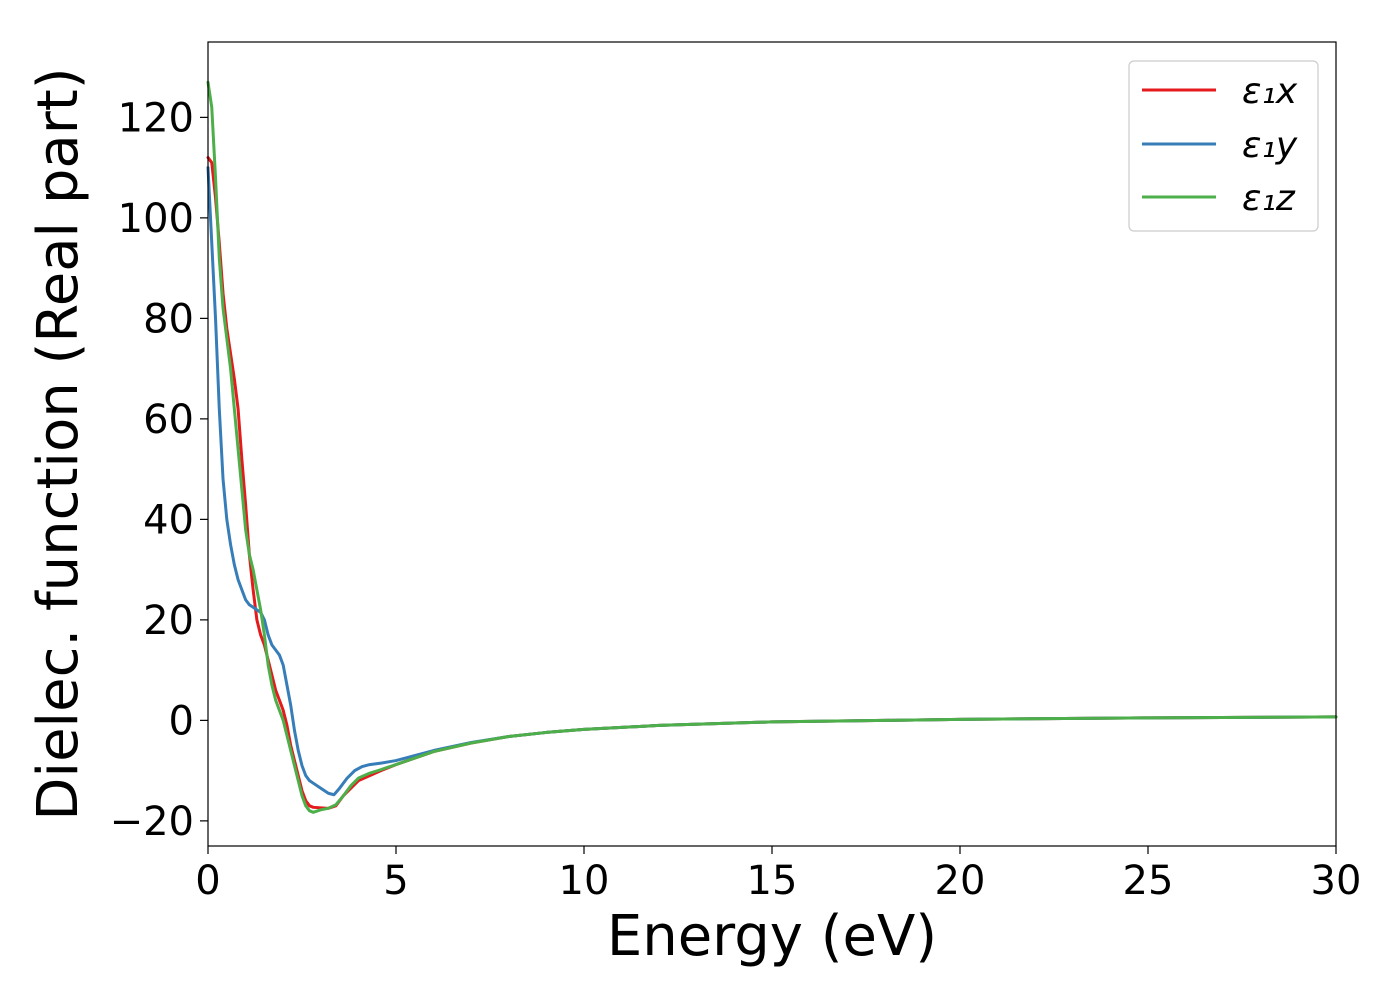 Image resolution: width=1400 pixels, height=1000 pixels. I want to click on x-tick-label: 25, so click(1148, 881).